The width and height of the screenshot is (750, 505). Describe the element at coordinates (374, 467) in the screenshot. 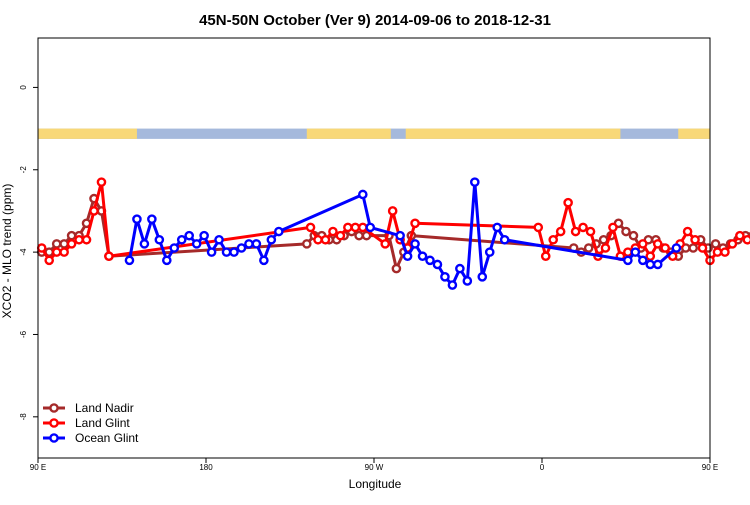

I see `x-tick-label: 90 W` at that location.